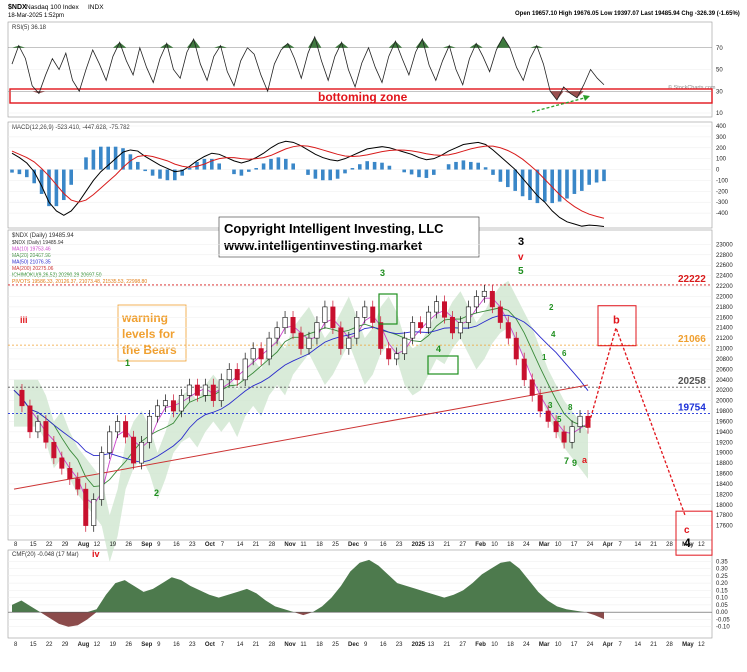  Describe the element at coordinates (692, 279) in the screenshot. I see `reference-label-22222: 22222` at that location.